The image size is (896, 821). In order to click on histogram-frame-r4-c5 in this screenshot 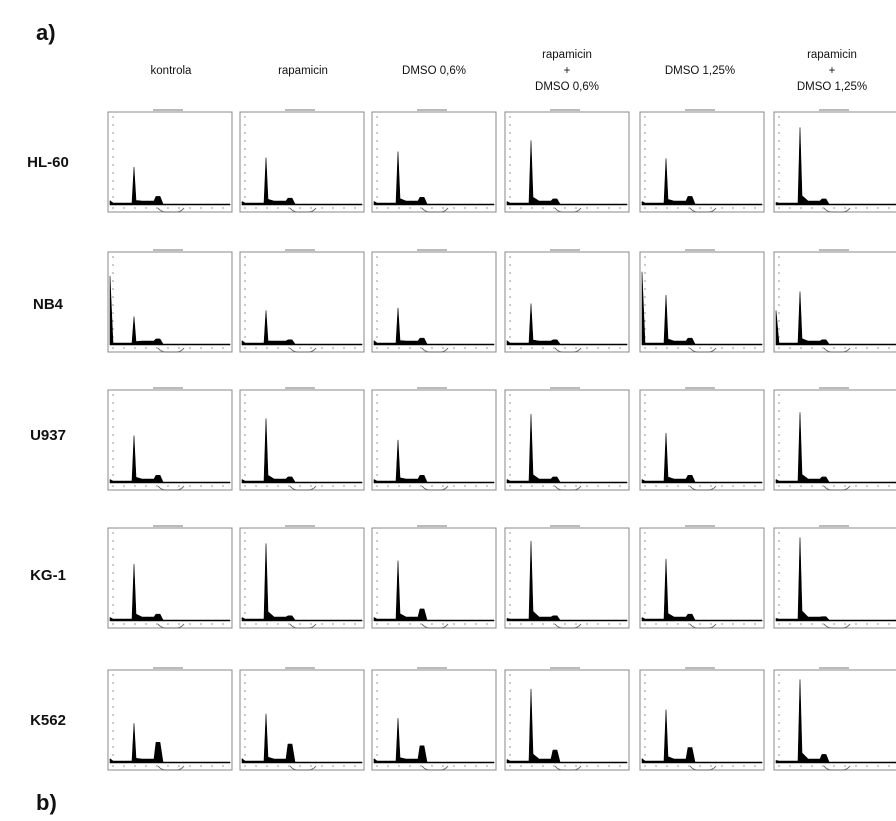, I will do `click(702, 578)`.